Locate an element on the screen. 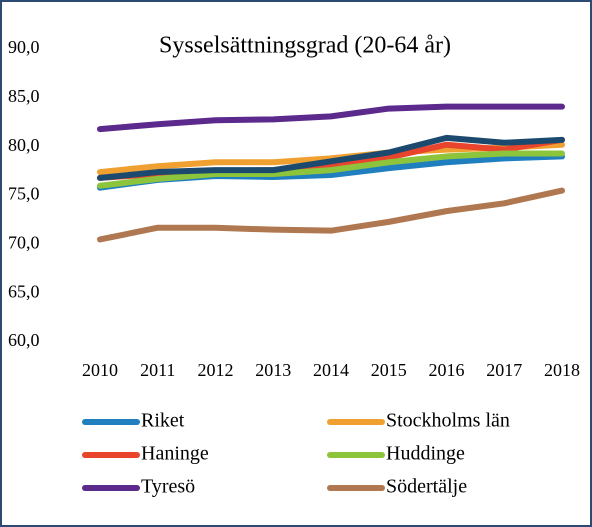 The height and width of the screenshot is (527, 592). y-tick-label: 80,0 is located at coordinates (24, 145).